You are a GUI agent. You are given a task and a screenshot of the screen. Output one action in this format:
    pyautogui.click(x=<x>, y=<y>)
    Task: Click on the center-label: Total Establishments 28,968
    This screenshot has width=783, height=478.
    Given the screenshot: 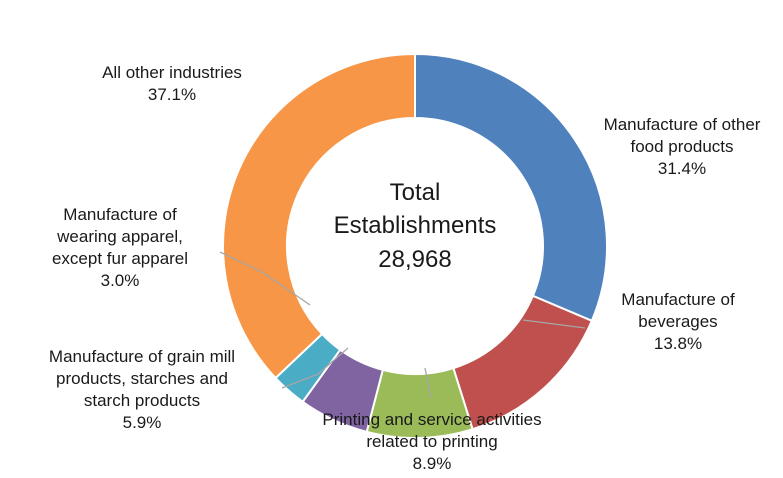 What is the action you would take?
    pyautogui.click(x=415, y=226)
    